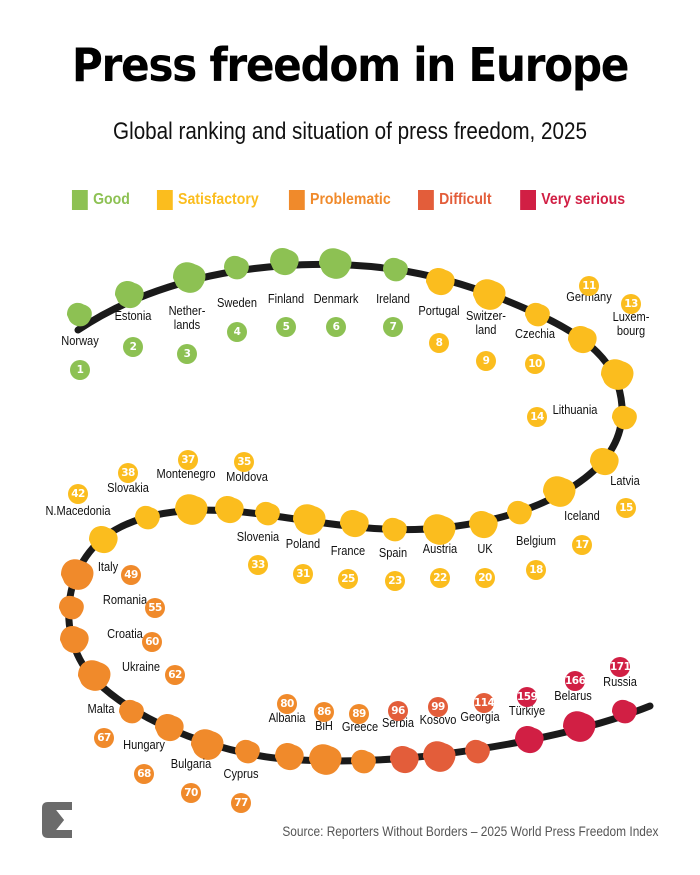  I want to click on rank-badge-cyprus: 77, so click(241, 803).